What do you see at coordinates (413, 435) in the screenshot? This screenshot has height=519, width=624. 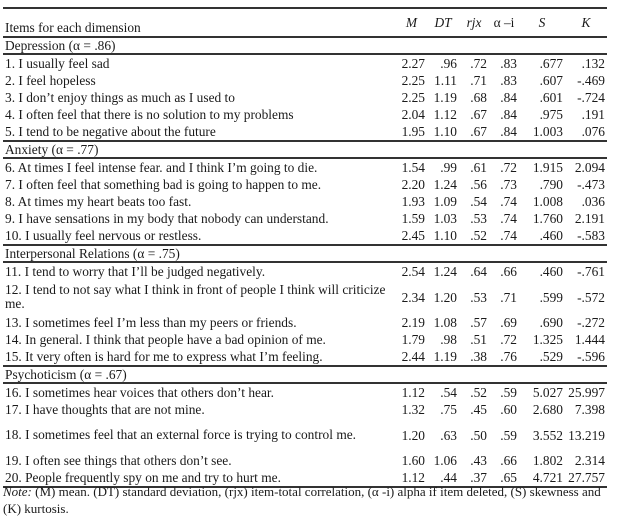 I see `value-m: 1.20` at bounding box center [413, 435].